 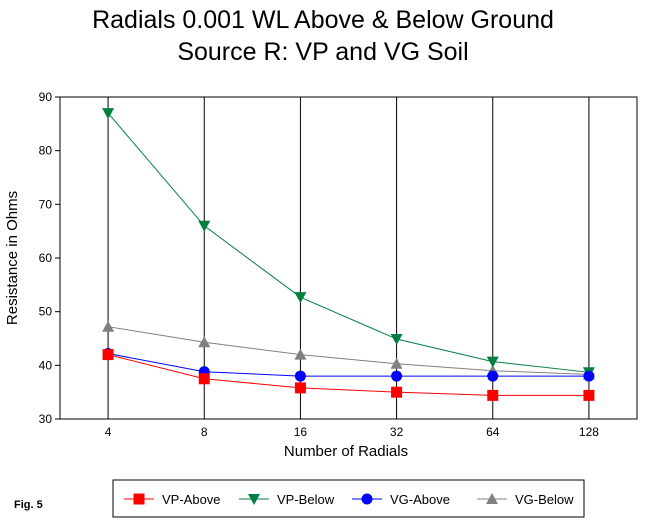 I want to click on x-tick-label: 8, so click(x=204, y=432).